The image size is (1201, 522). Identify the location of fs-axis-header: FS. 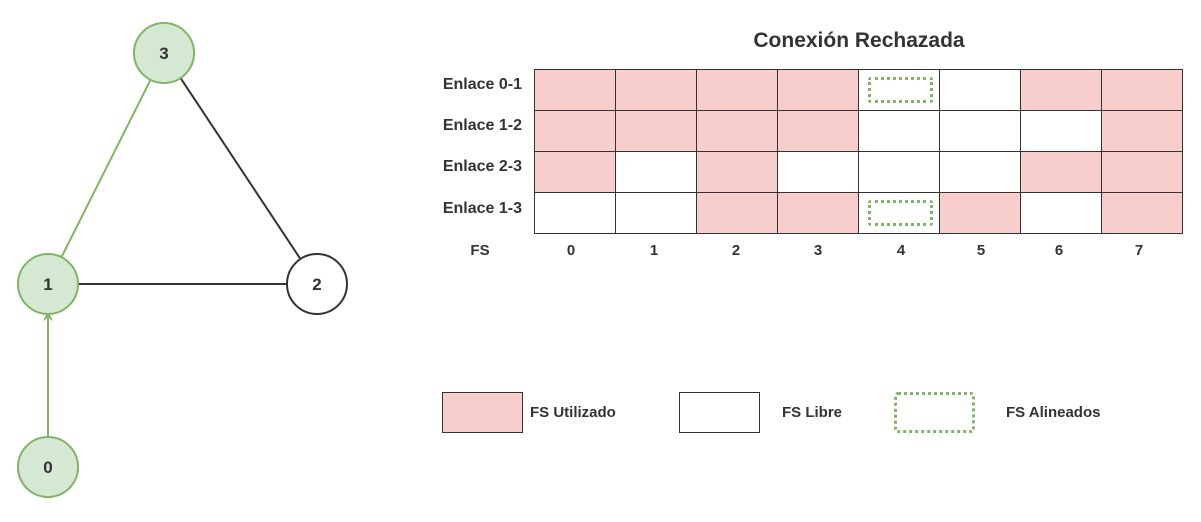
(480, 250).